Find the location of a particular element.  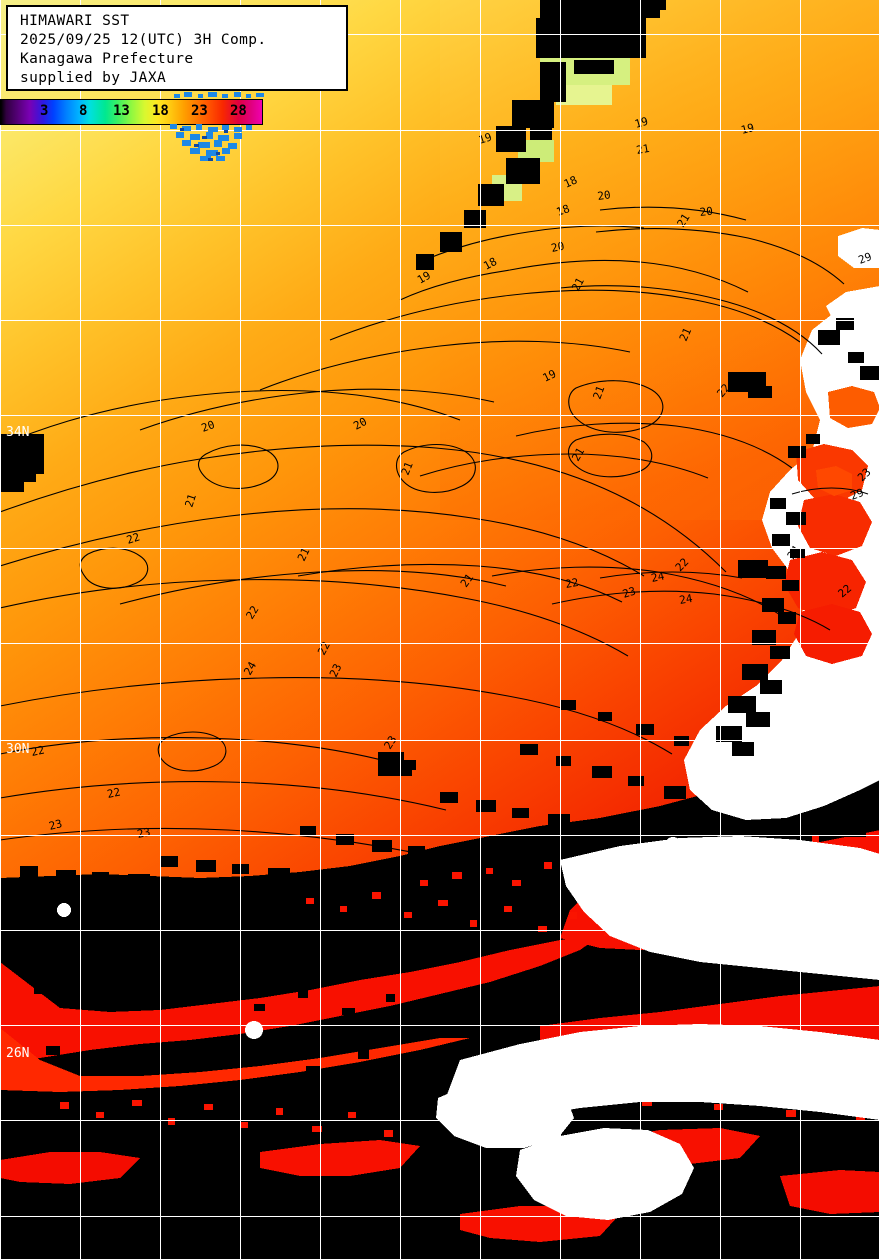

speckle-island-overlay is located at coordinates (215, 127).